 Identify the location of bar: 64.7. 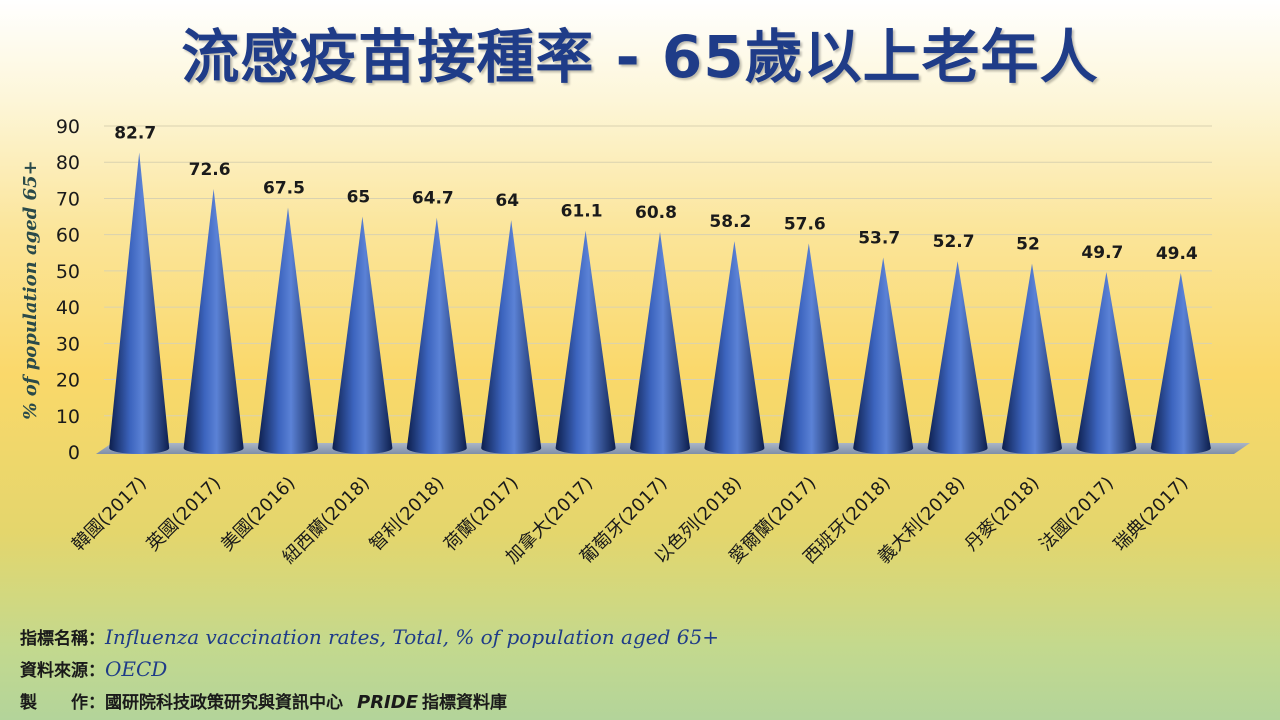
(436, 322).